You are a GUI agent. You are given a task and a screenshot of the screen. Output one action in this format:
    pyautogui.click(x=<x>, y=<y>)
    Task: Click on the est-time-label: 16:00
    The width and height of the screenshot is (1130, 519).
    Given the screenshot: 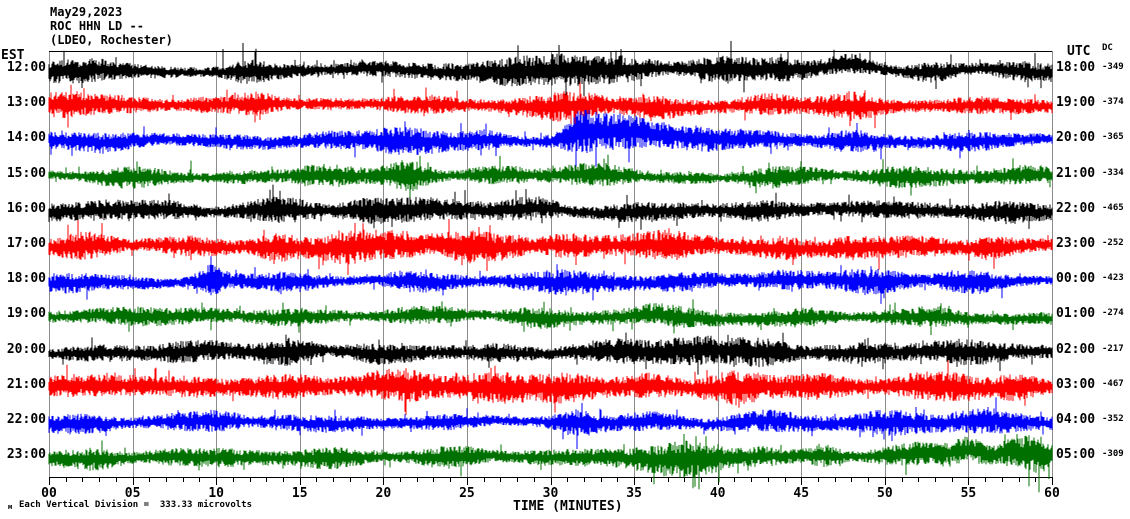 What is the action you would take?
    pyautogui.click(x=26, y=208)
    